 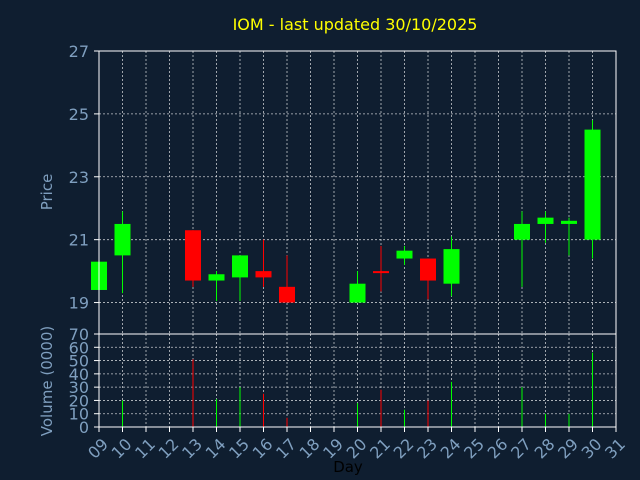 I want to click on volume-tick-label: 10, so click(x=79, y=414).